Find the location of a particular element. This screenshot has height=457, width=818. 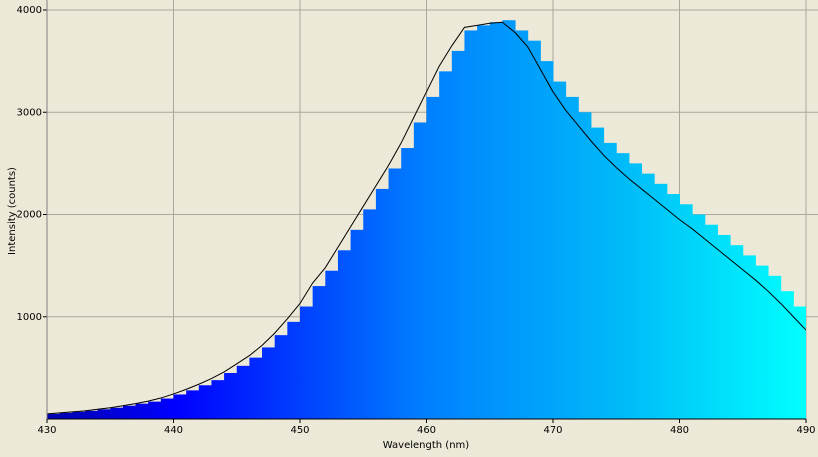

y-tick-label: 4000 is located at coordinates (29, 10).